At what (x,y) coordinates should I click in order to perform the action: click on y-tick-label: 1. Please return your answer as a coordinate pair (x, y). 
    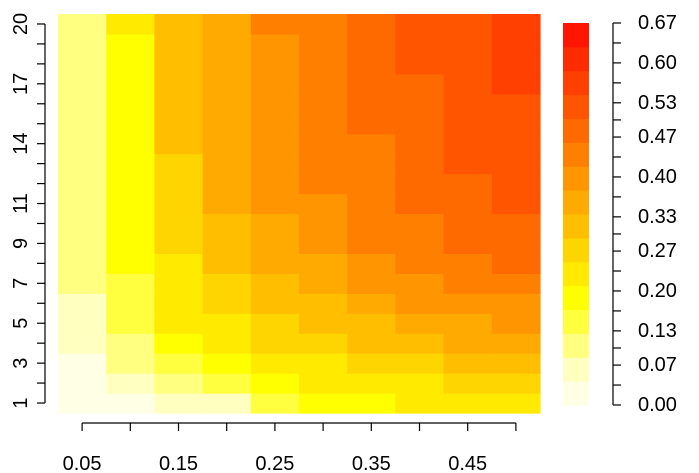
    Looking at the image, I should click on (21, 402).